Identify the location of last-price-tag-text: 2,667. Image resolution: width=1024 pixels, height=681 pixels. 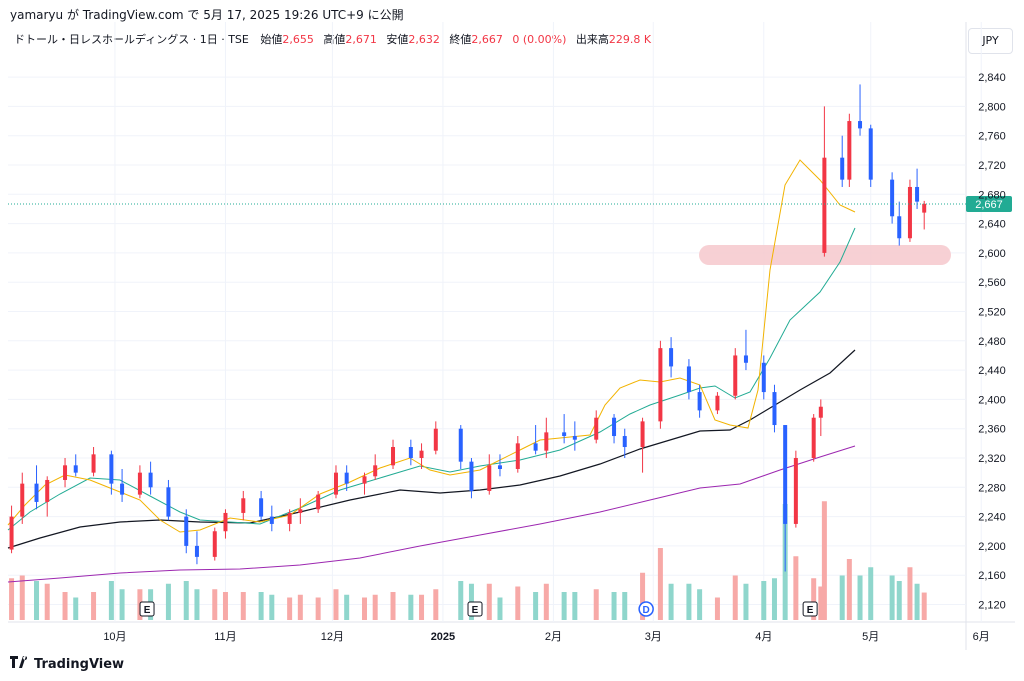
(989, 205).